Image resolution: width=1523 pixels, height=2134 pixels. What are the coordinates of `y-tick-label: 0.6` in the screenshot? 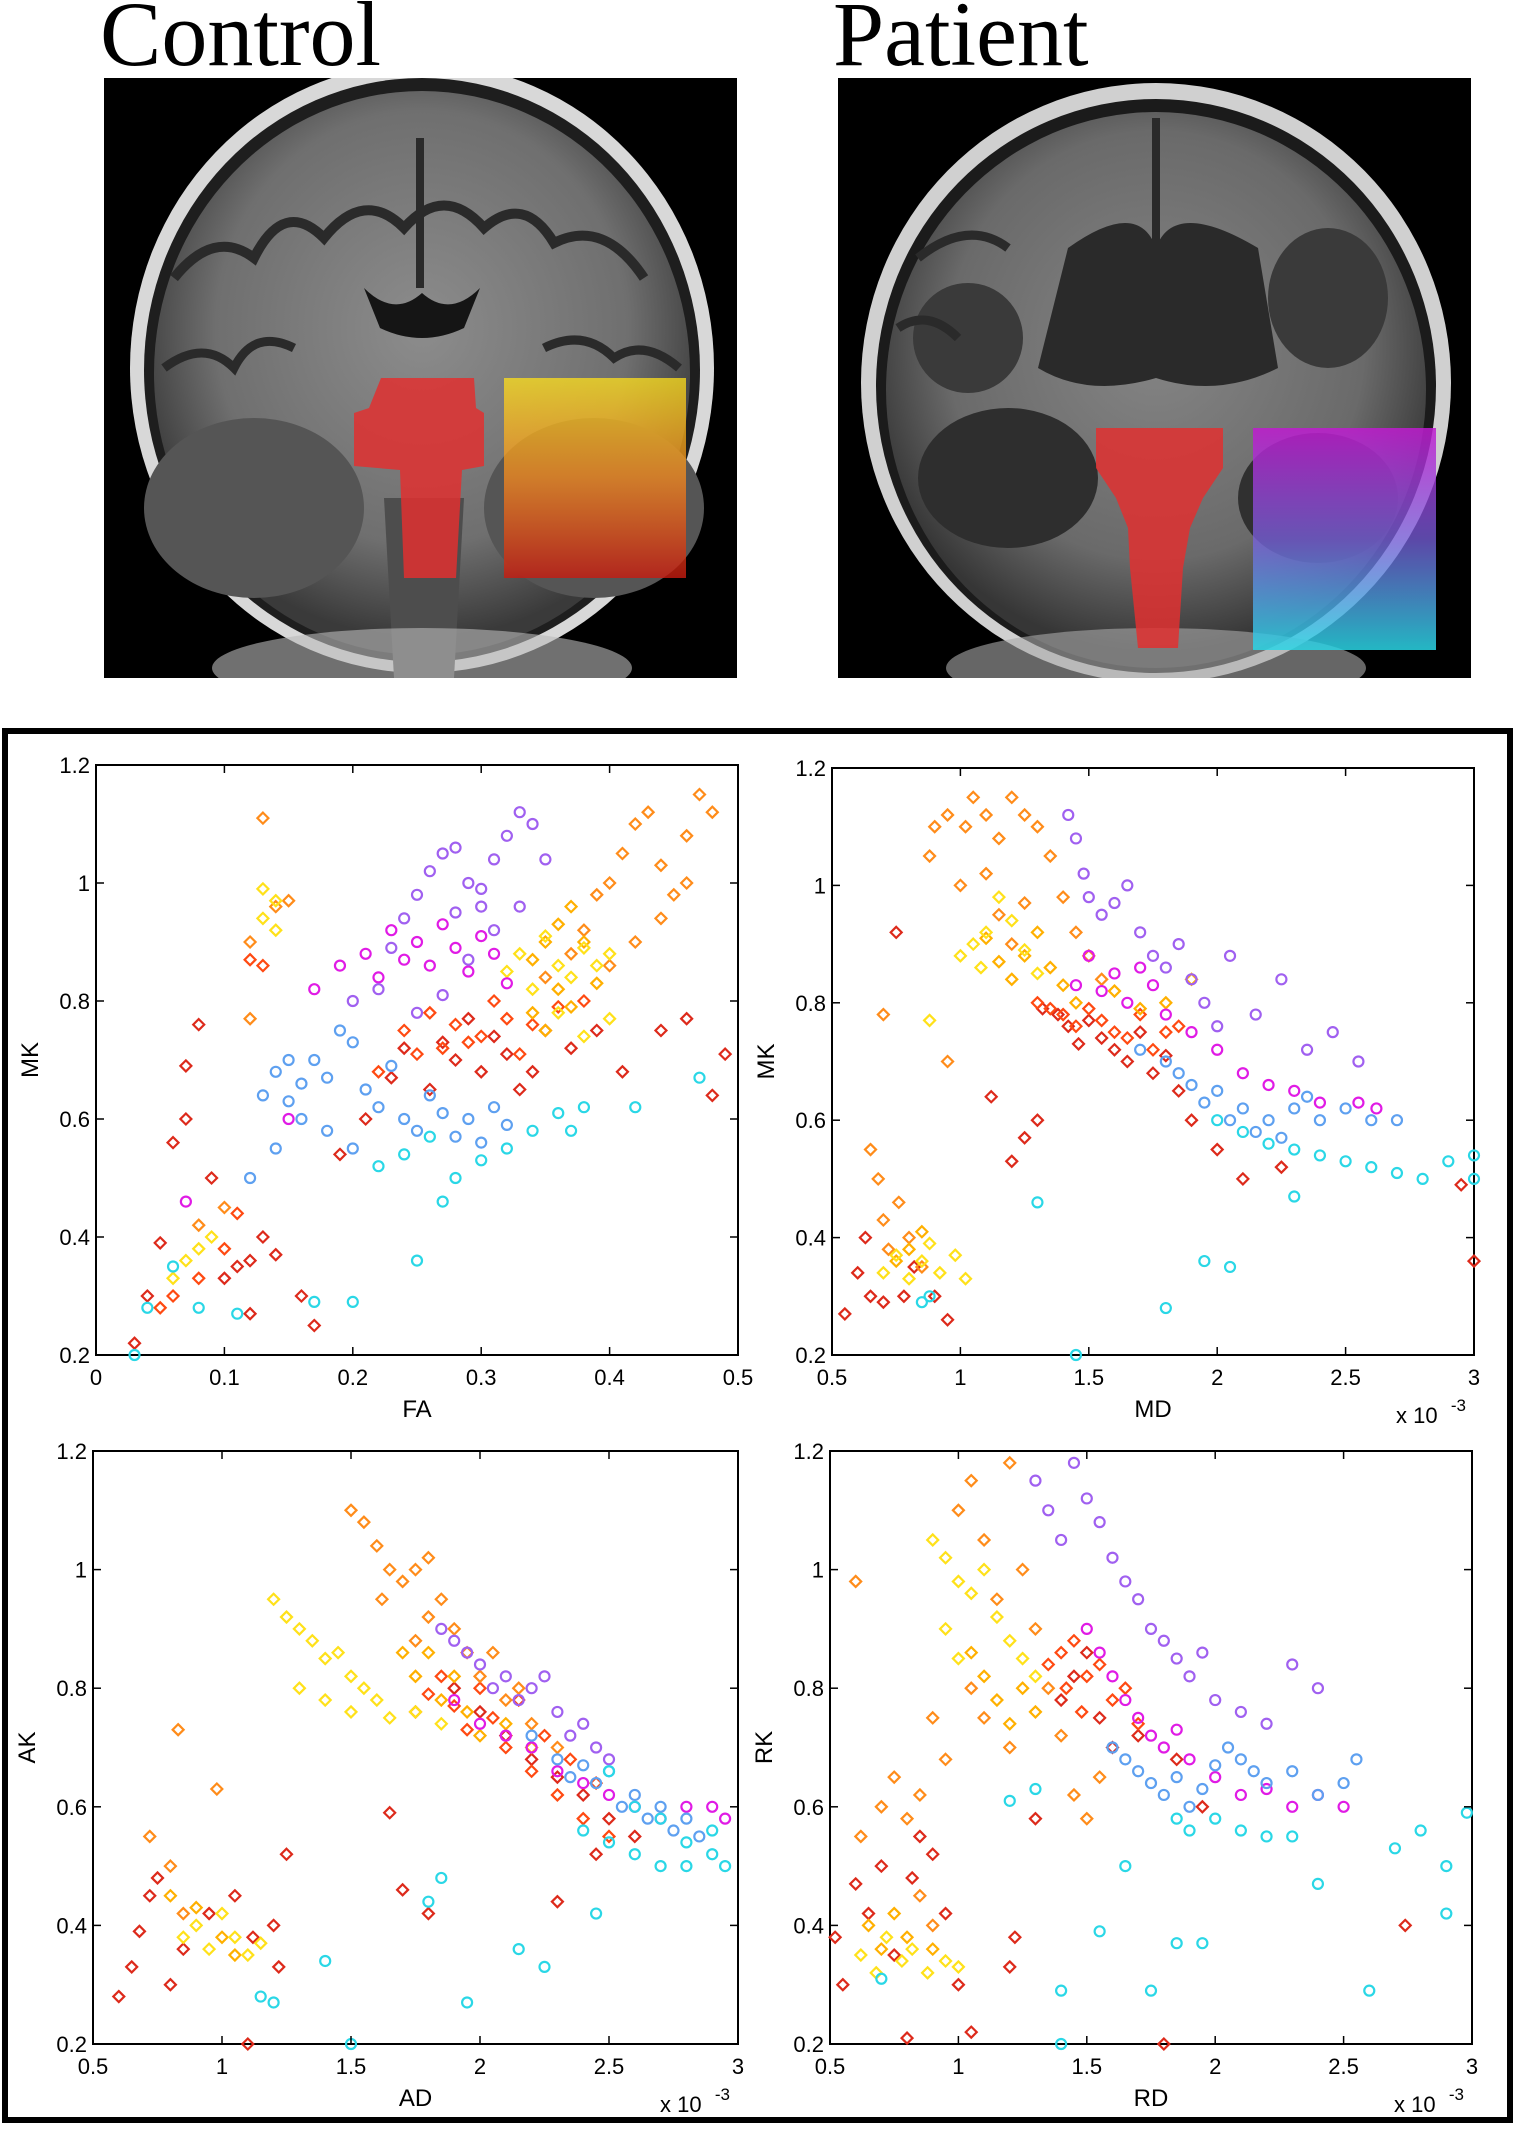 It's located at (810, 1120).